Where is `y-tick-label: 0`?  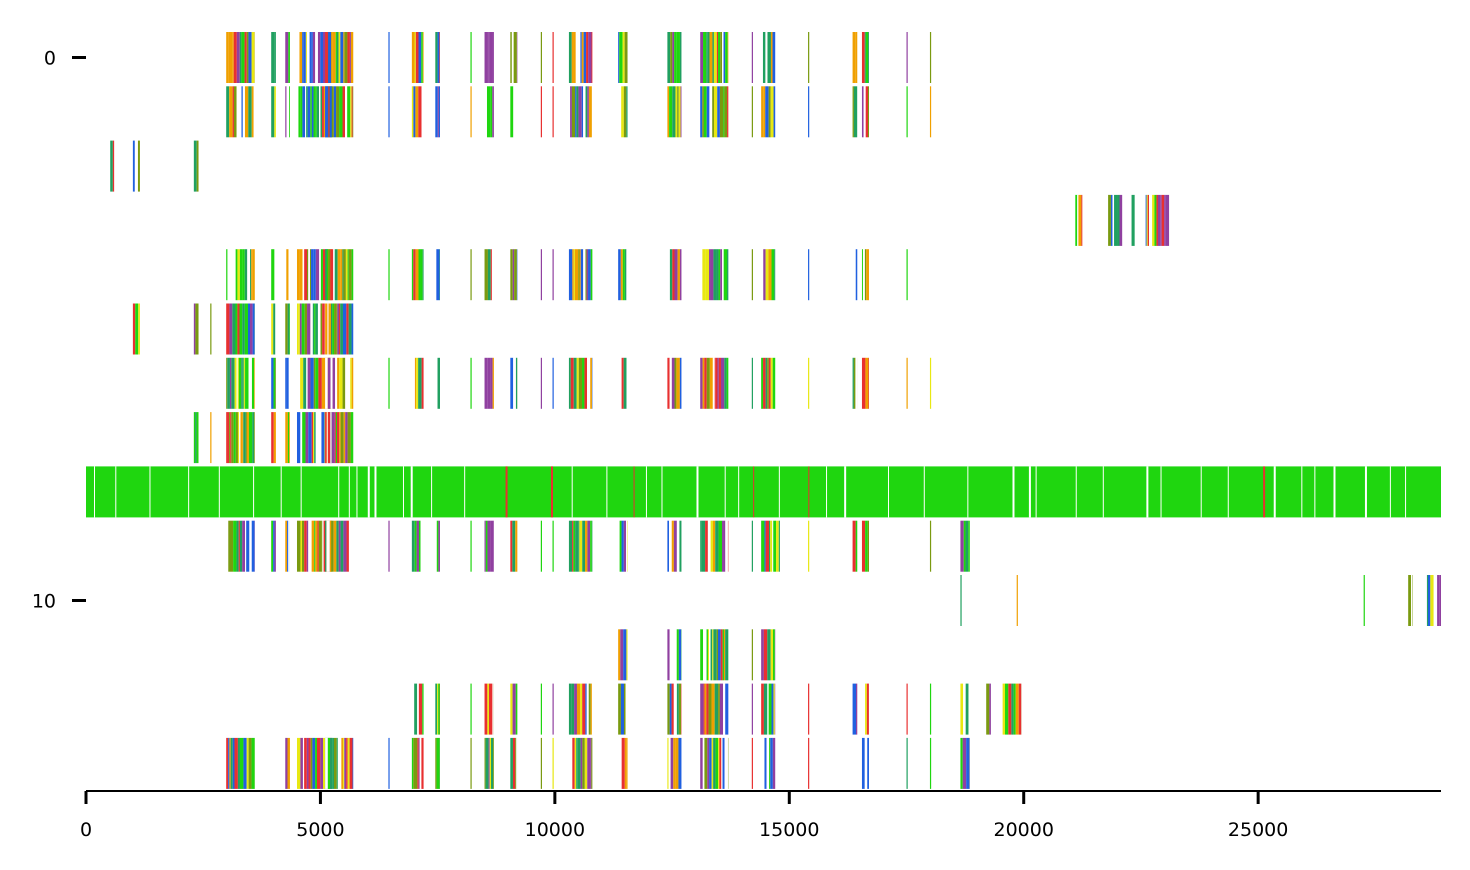
y-tick-label: 0 is located at coordinates (50, 59).